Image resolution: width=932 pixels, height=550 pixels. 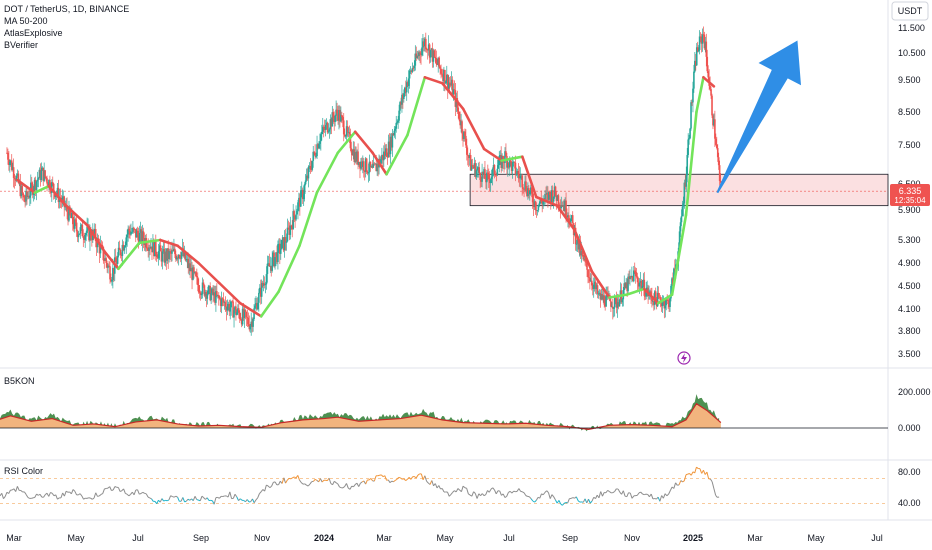 What do you see at coordinates (758, 117) in the screenshot?
I see `forecast-arrow` at bounding box center [758, 117].